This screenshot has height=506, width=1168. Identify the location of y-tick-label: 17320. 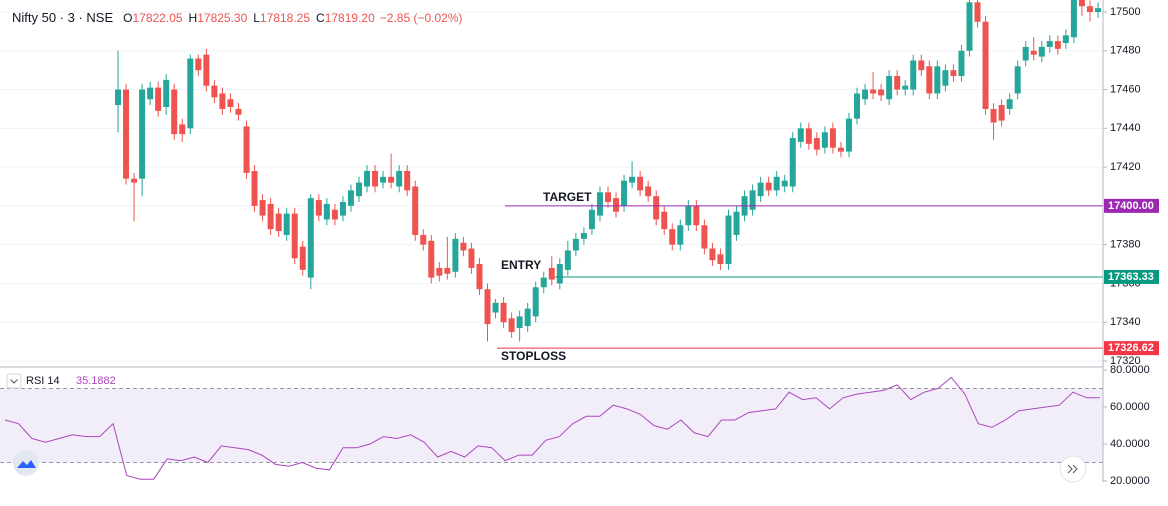
(1125, 361).